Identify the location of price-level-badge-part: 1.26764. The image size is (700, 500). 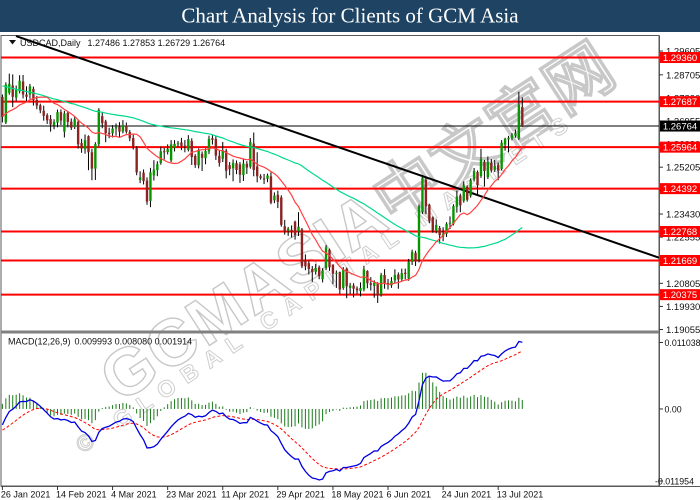
(680, 127).